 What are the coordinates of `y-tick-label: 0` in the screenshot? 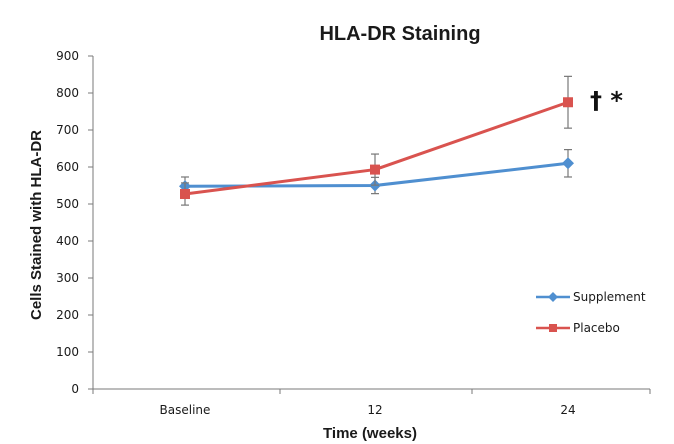 It's located at (75, 389).